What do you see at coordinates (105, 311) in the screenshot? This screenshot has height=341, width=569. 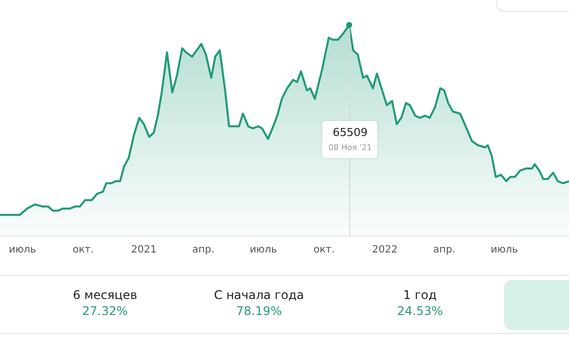 I see `text: 27.32%` at bounding box center [105, 311].